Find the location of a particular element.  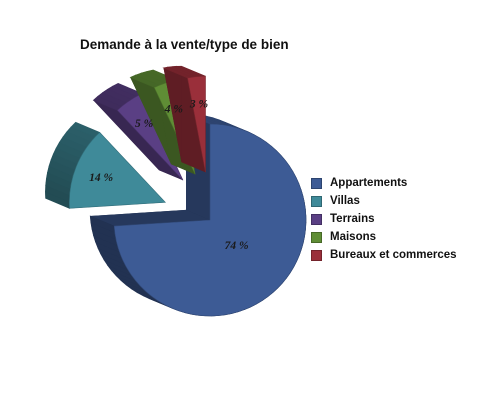

legend-label: Villas is located at coordinates (345, 201).